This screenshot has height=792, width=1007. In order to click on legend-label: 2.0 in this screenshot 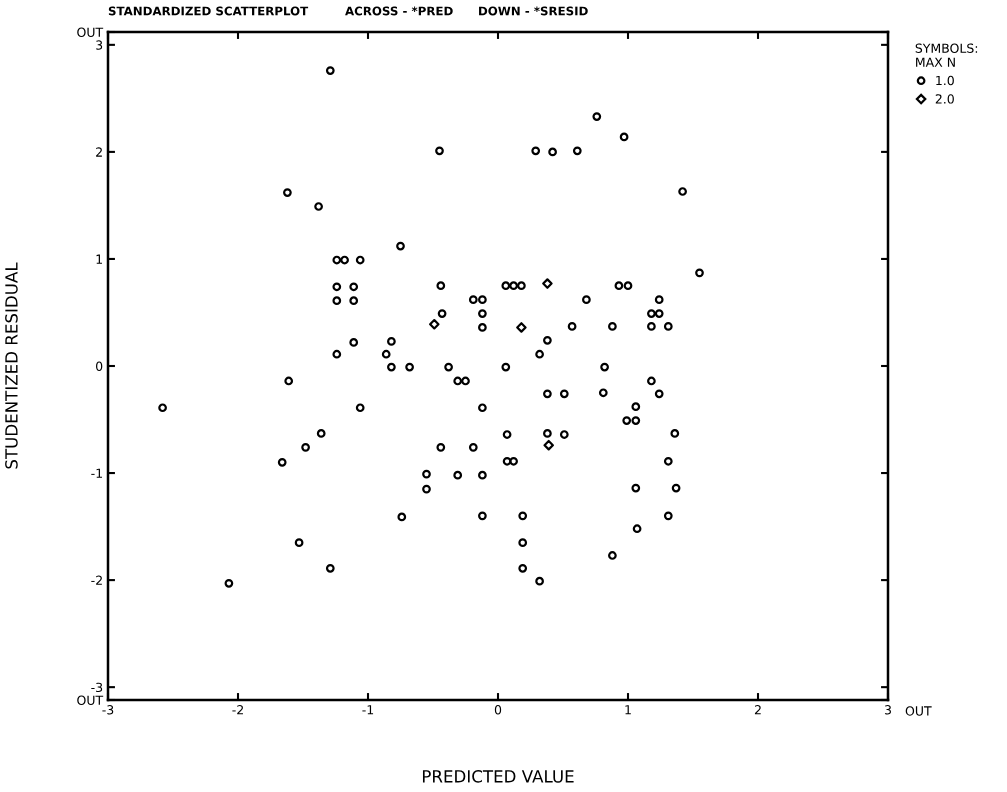, I will do `click(944, 99)`.